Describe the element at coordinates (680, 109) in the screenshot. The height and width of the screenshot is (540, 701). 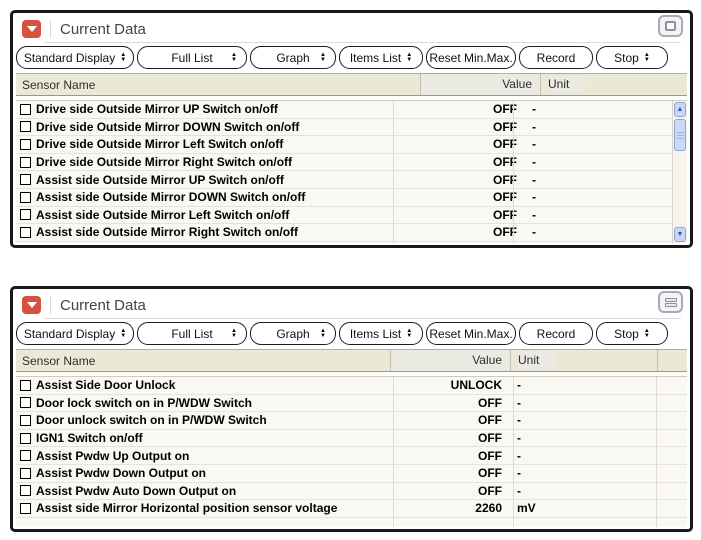
I see `scroll-up-button: ▲` at that location.